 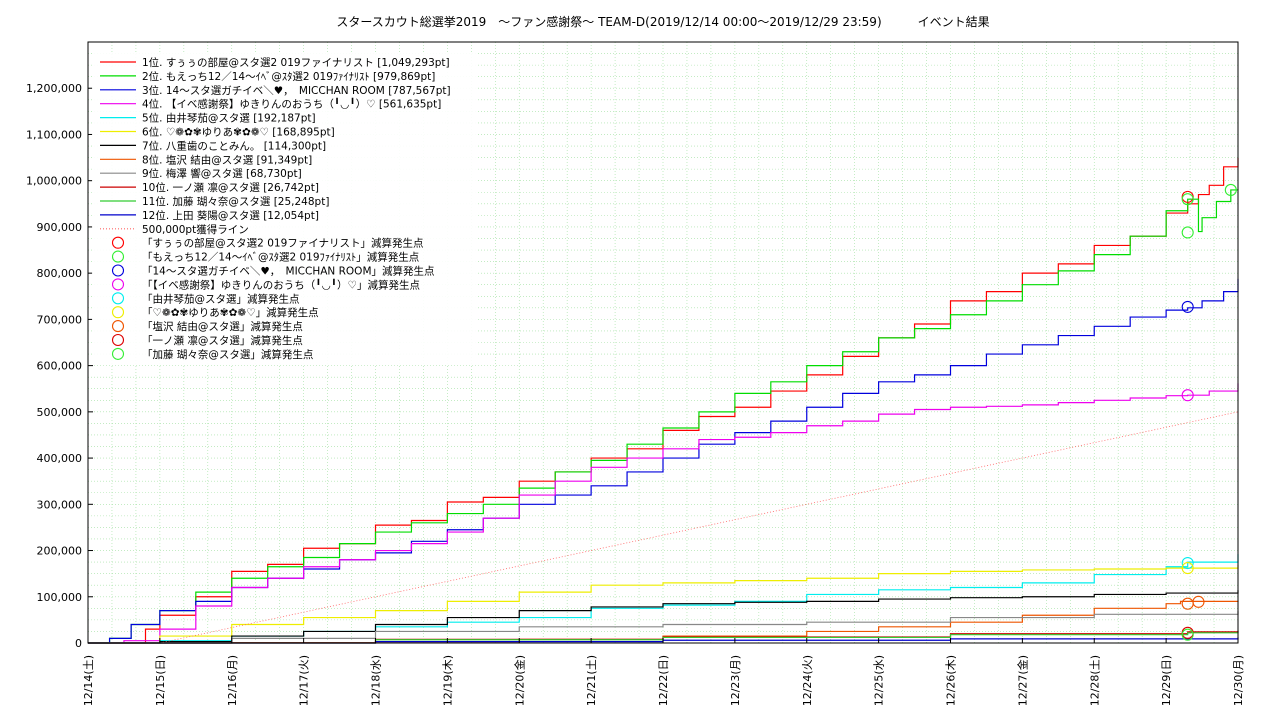 I want to click on x-tick-label: 12/14(土), so click(x=88, y=680).